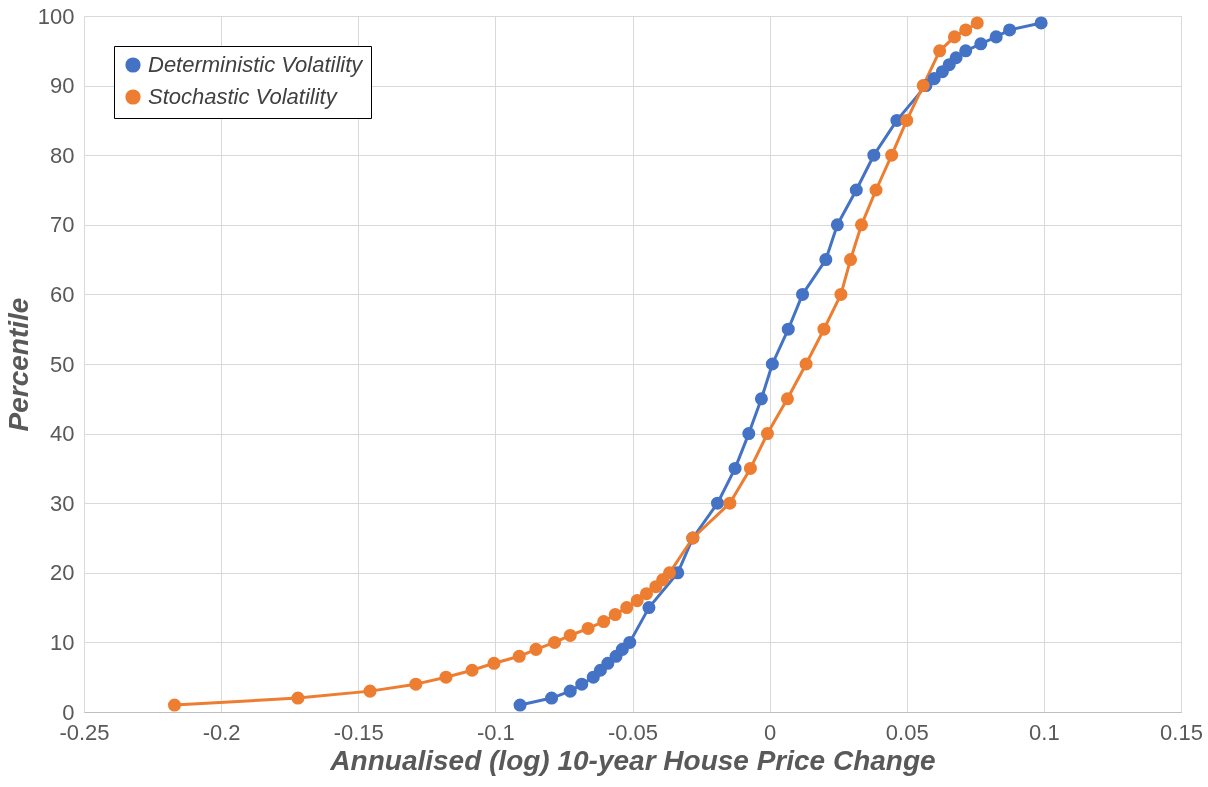 This screenshot has width=1208, height=787. Describe the element at coordinates (62, 503) in the screenshot. I see `y-tick-label: 30` at that location.